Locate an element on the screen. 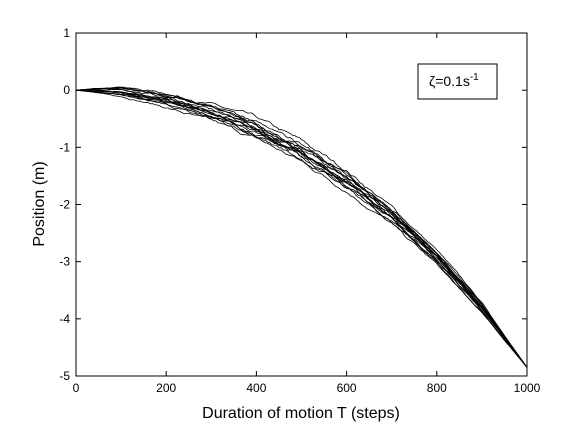 The width and height of the screenshot is (581, 437). x-tick-label: 1000 is located at coordinates (527, 388).